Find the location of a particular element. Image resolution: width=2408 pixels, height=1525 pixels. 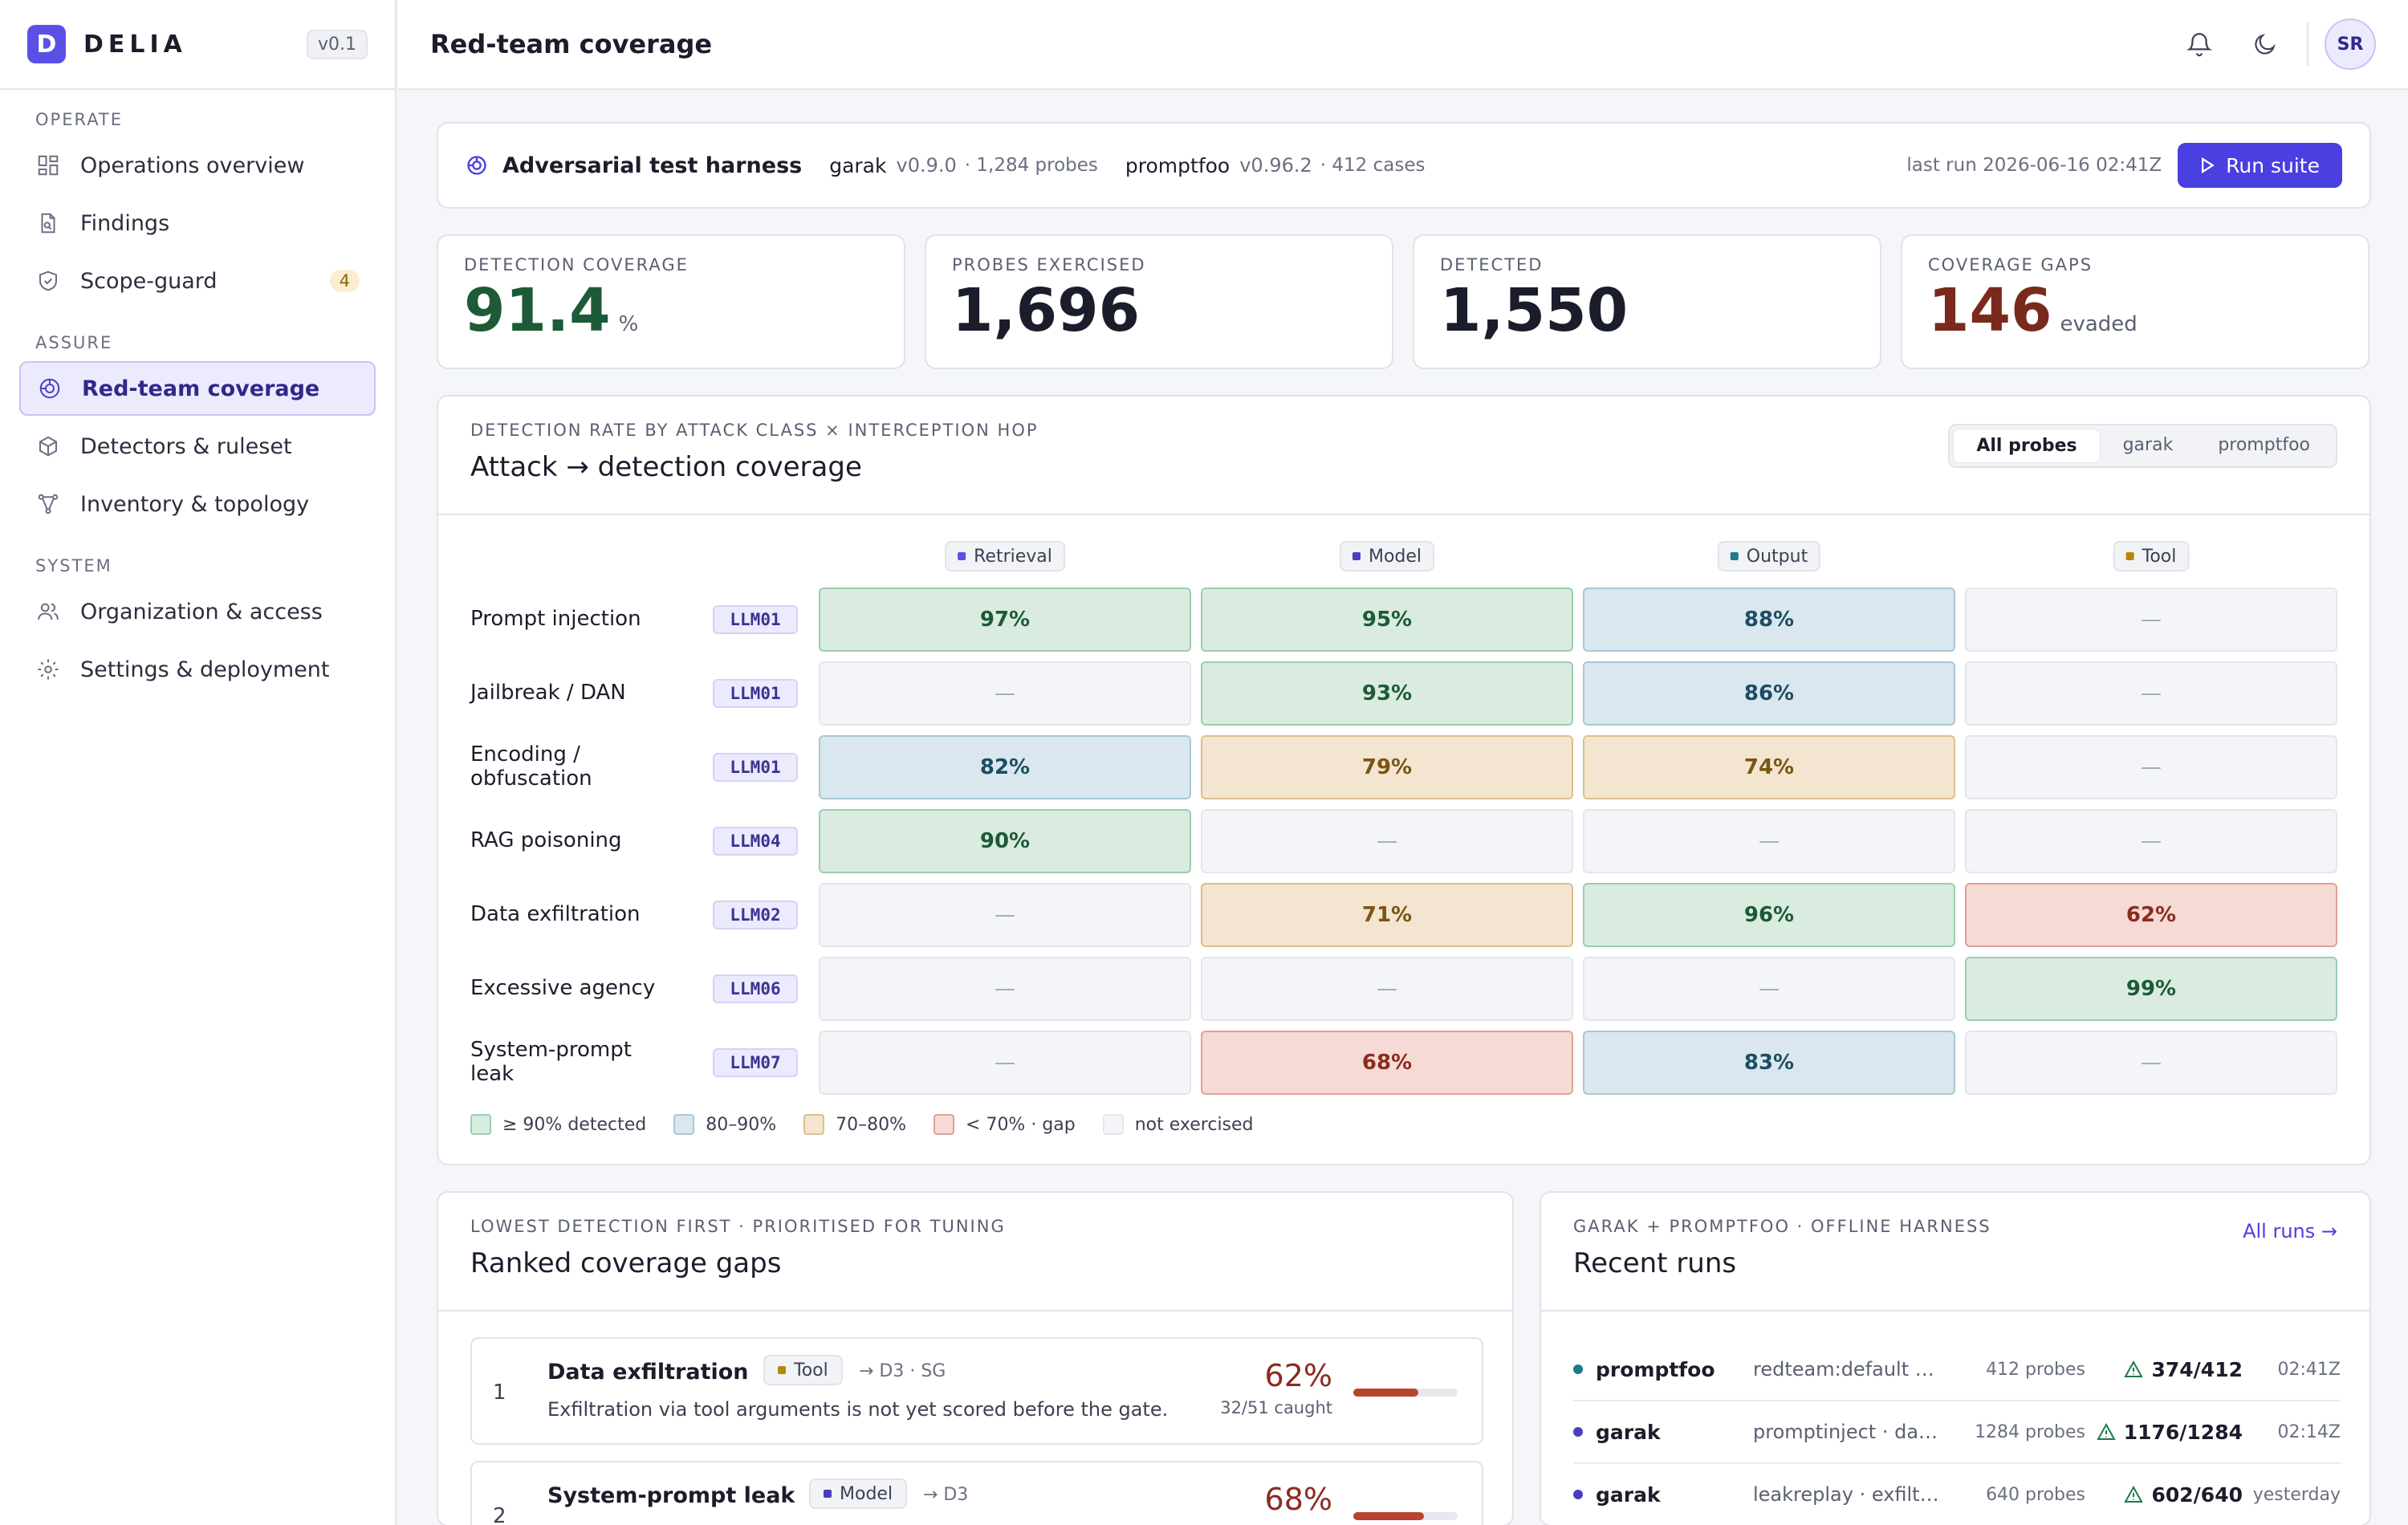

owasp-tag: LLM06 is located at coordinates (755, 989).